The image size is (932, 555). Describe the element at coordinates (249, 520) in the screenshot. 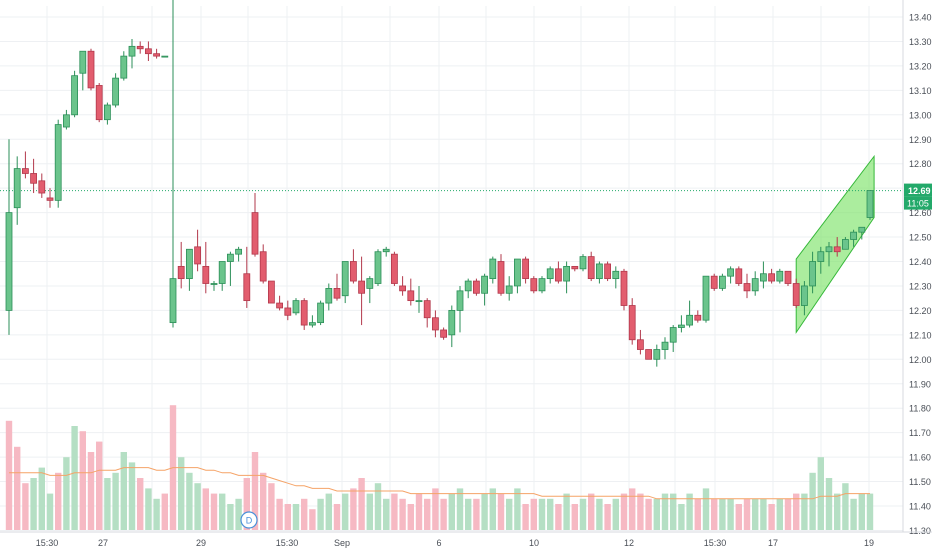

I see `dividend-event-marker: D` at that location.